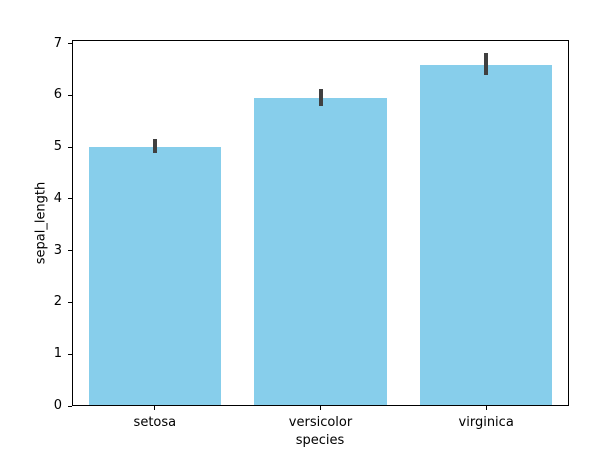  I want to click on x-tick-label-setosa: setosa, so click(155, 422).